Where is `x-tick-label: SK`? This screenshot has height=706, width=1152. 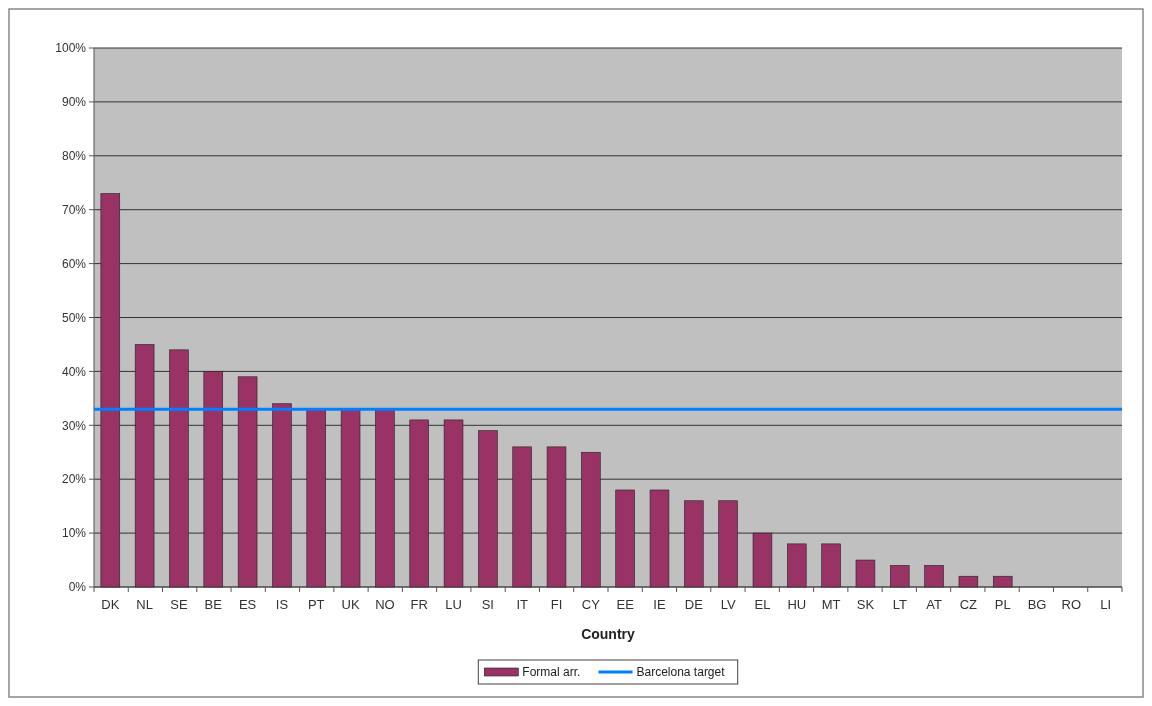 x-tick-label: SK is located at coordinates (865, 604).